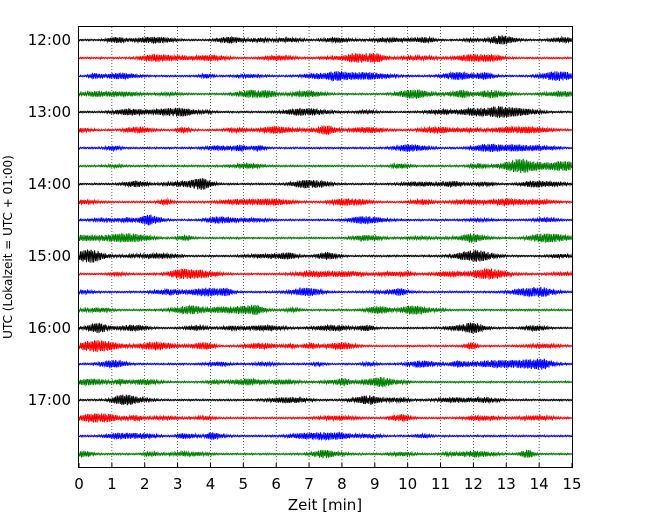  What do you see at coordinates (49, 256) in the screenshot?
I see `y-tick-label: 15:00` at bounding box center [49, 256].